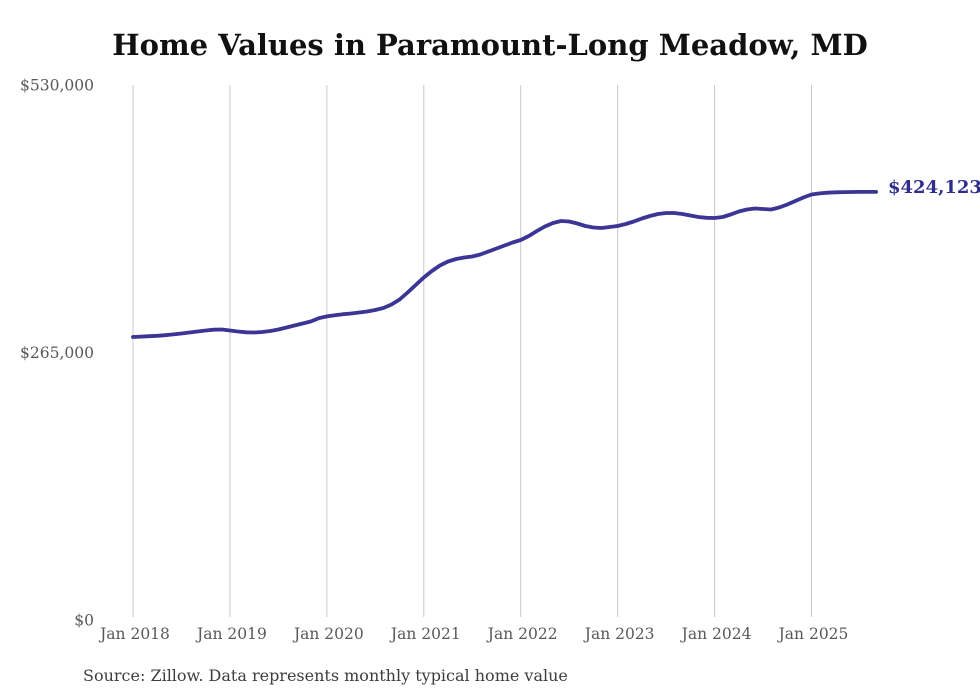  I want to click on x-axis-tick-label: Jan 2021, so click(425, 634).